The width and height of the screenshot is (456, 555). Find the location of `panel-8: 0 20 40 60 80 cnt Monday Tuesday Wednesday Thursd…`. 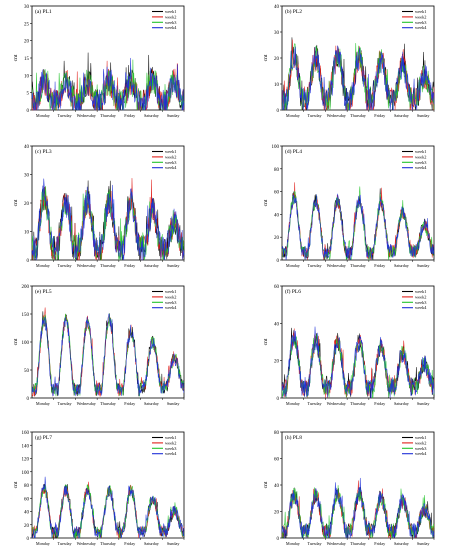

panel-8: 0 20 40 60 80 cnt Monday Tuesday Wednesday Thursd… is located at coordinates (349, 488).